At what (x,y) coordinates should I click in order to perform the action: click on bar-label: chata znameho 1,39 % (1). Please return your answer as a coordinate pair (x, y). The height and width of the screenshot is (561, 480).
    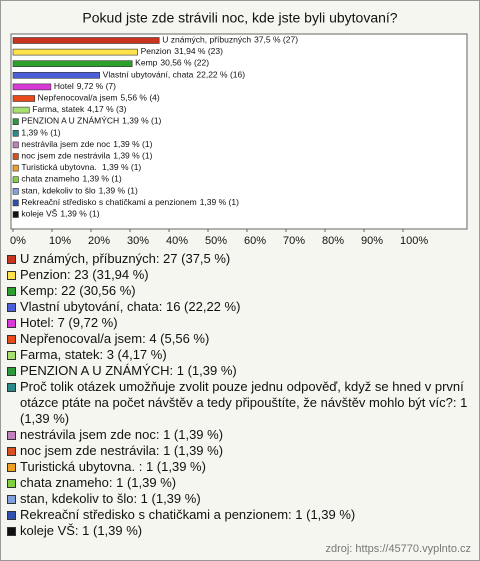
    Looking at the image, I should click on (71, 179).